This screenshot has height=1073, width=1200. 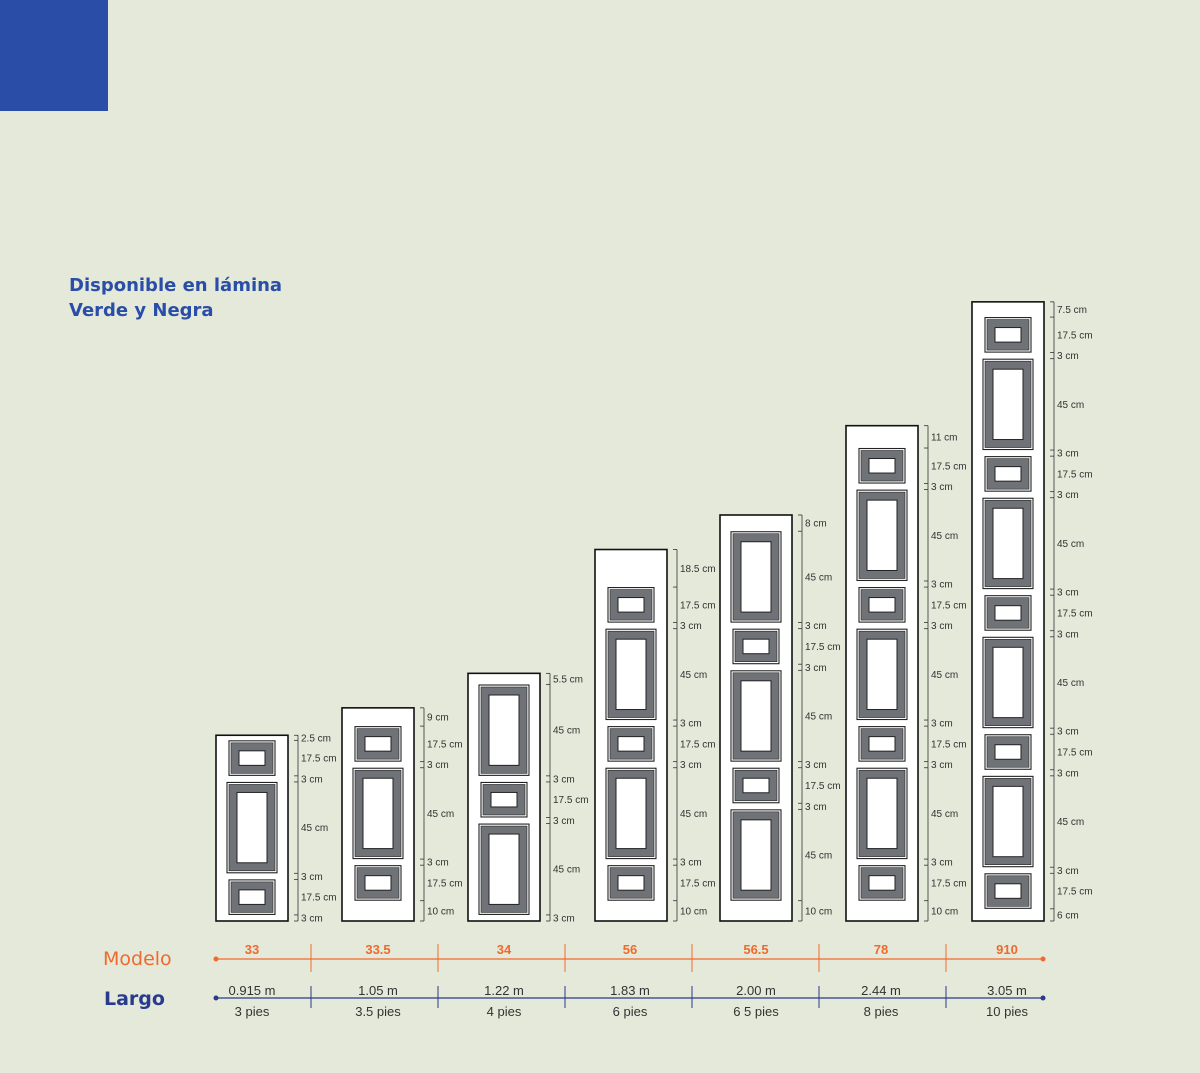 What do you see at coordinates (881, 990) in the screenshot?
I see `largo-meters: 2.44 m` at bounding box center [881, 990].